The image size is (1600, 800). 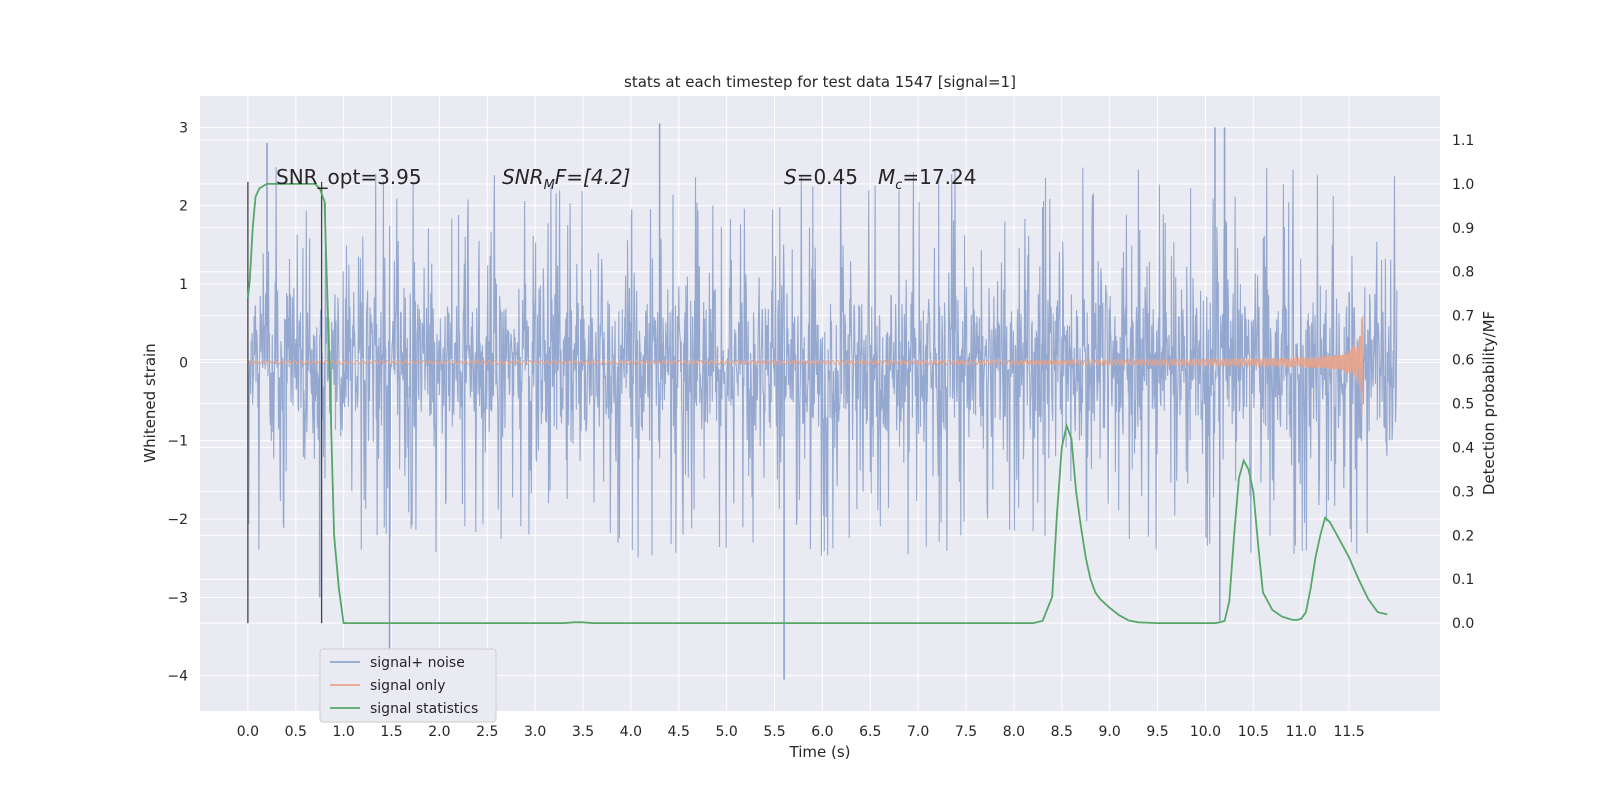 I want to click on x-tick-label: 5.5, so click(x=774, y=732).